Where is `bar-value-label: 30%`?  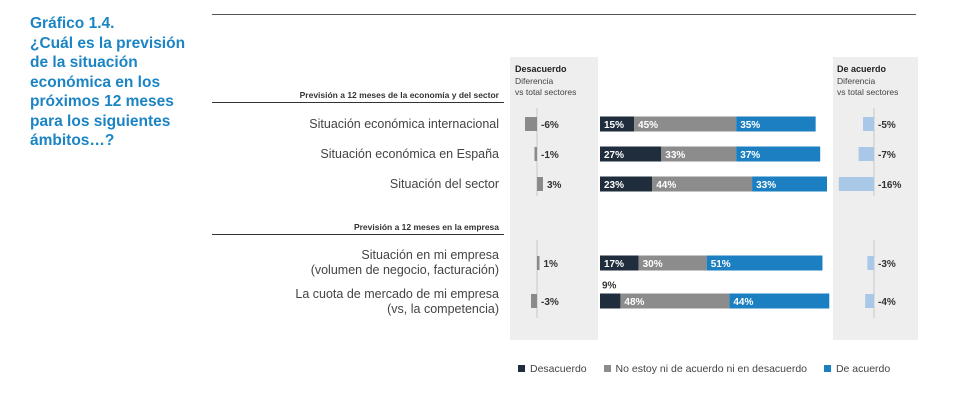 bar-value-label: 30% is located at coordinates (653, 264).